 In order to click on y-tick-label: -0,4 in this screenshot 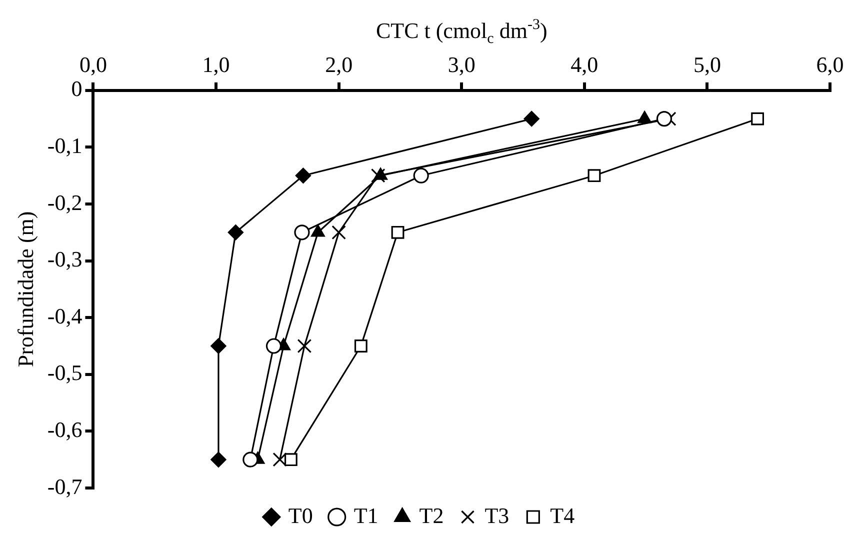, I will do `click(64, 315)`.